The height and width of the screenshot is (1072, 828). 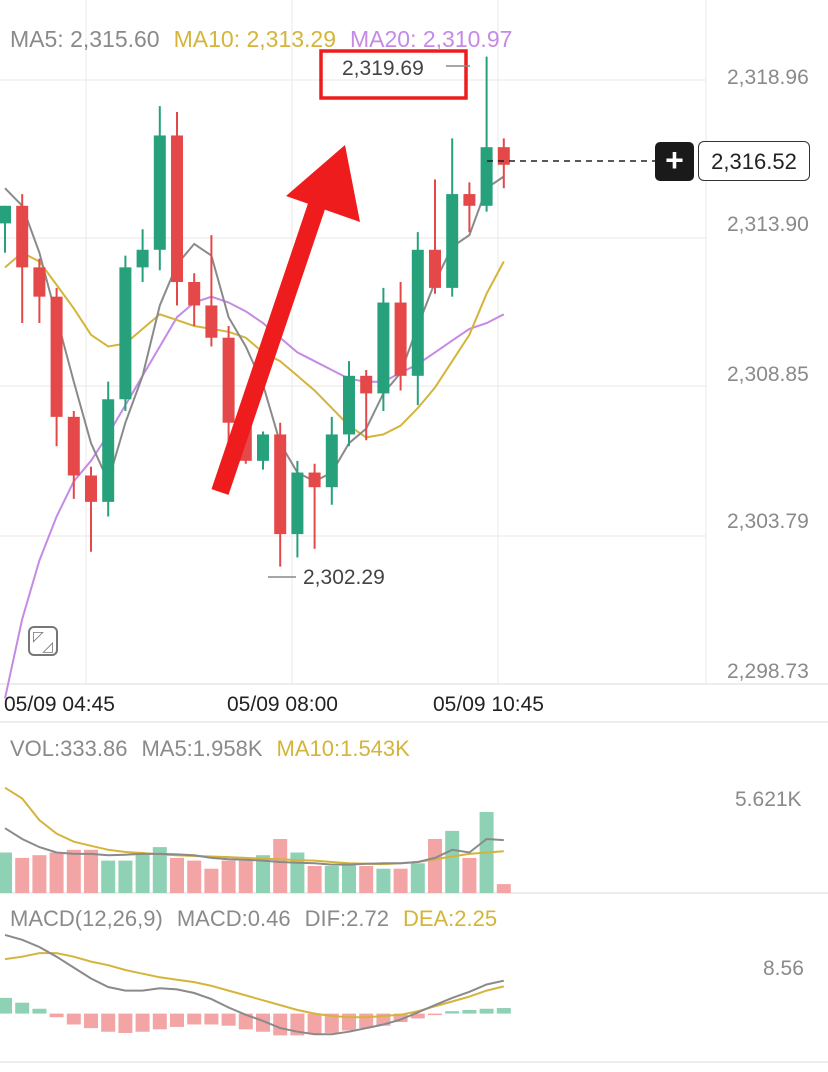 What do you see at coordinates (768, 77) in the screenshot?
I see `y-tick-1: 2,318.96` at bounding box center [768, 77].